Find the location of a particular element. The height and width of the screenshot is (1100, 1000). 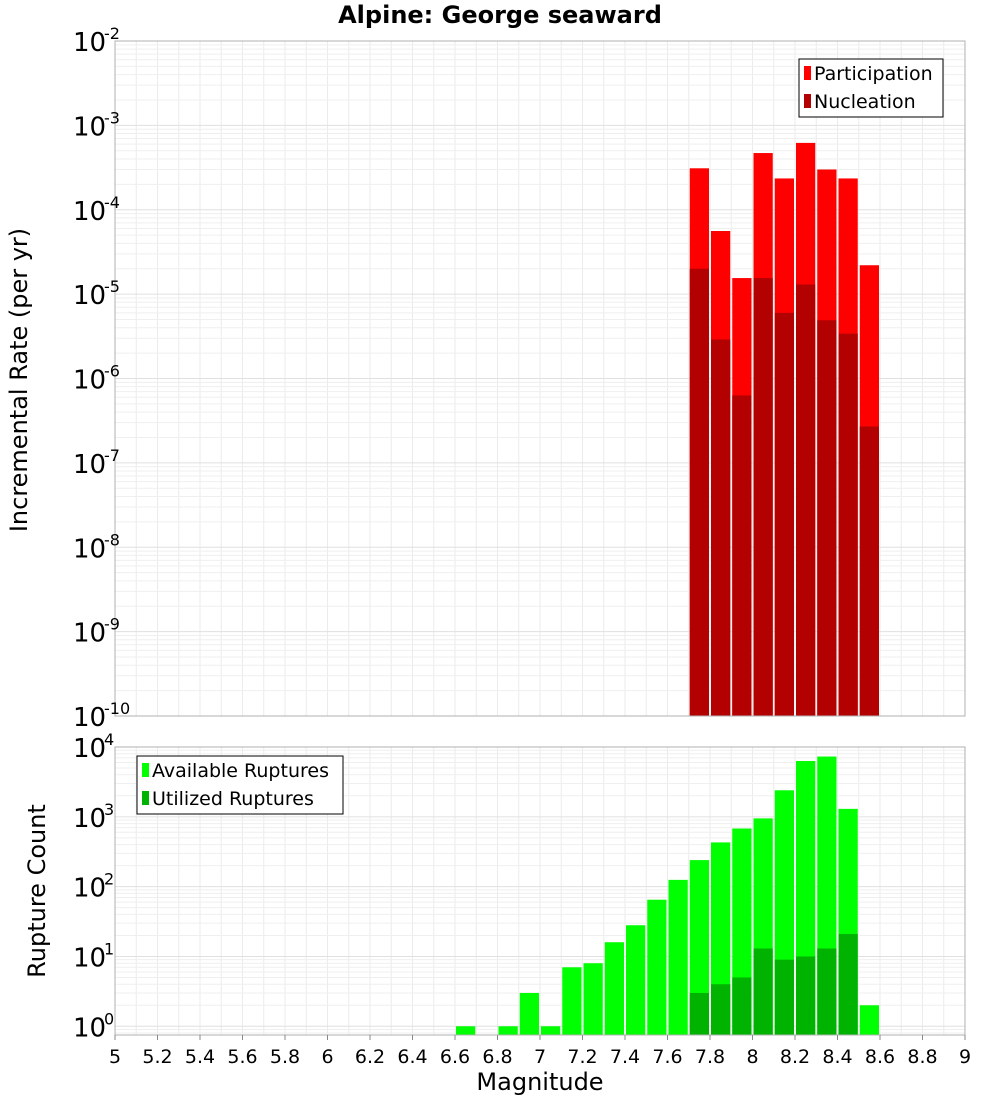

top-legend: Participation Nucleation is located at coordinates (871, 88).